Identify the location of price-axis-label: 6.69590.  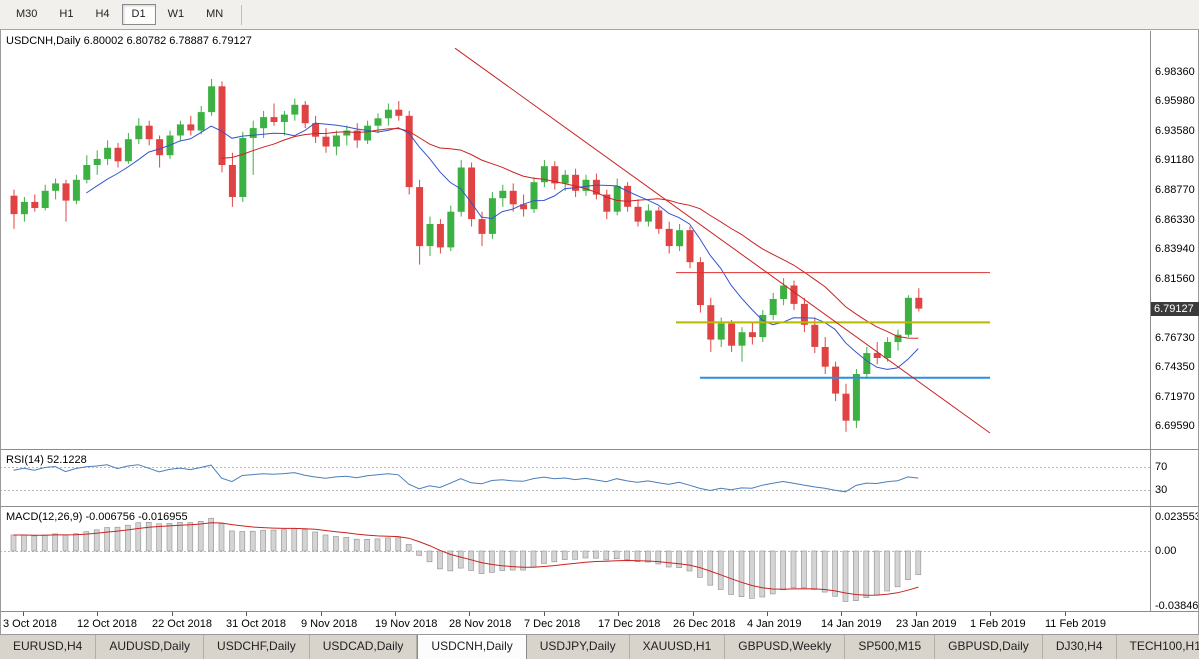
(1175, 426).